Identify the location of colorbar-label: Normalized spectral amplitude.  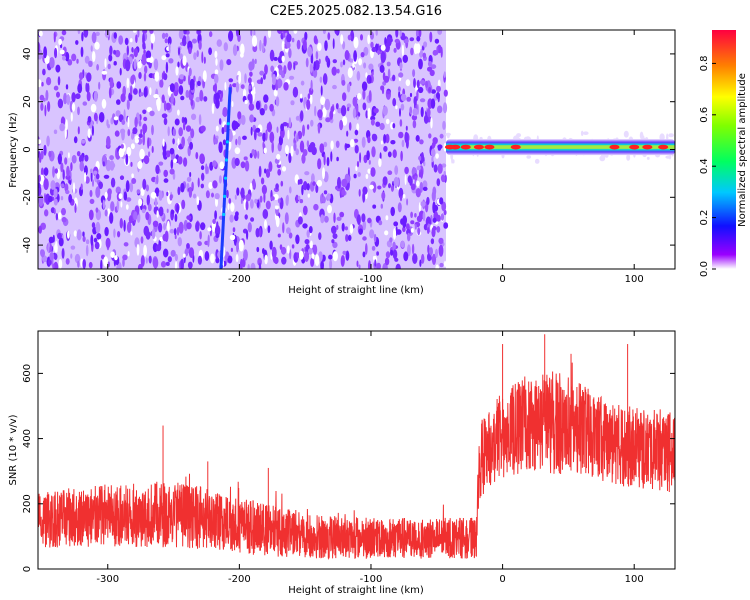
(742, 150).